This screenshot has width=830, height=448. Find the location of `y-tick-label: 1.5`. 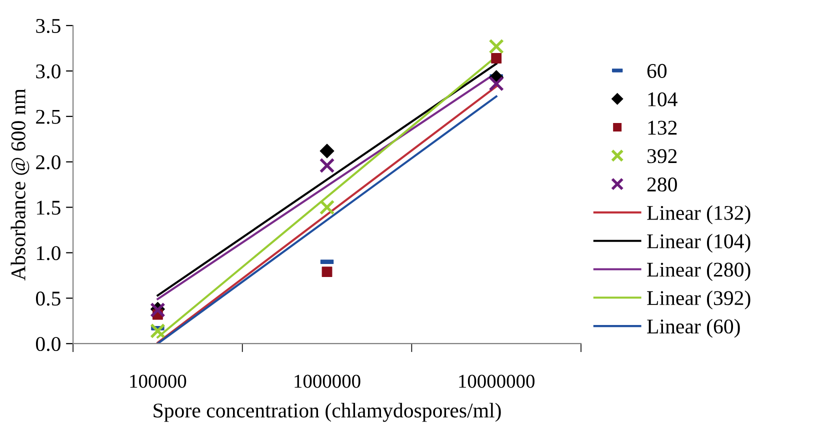

y-tick-label: 1.5 is located at coordinates (48, 207).